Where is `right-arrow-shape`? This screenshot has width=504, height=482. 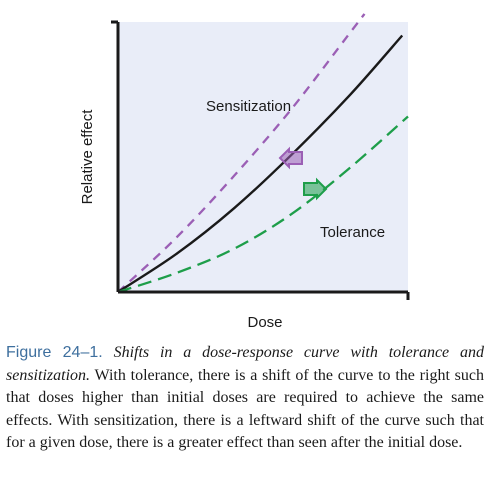
right-arrow-shape is located at coordinates (315, 189).